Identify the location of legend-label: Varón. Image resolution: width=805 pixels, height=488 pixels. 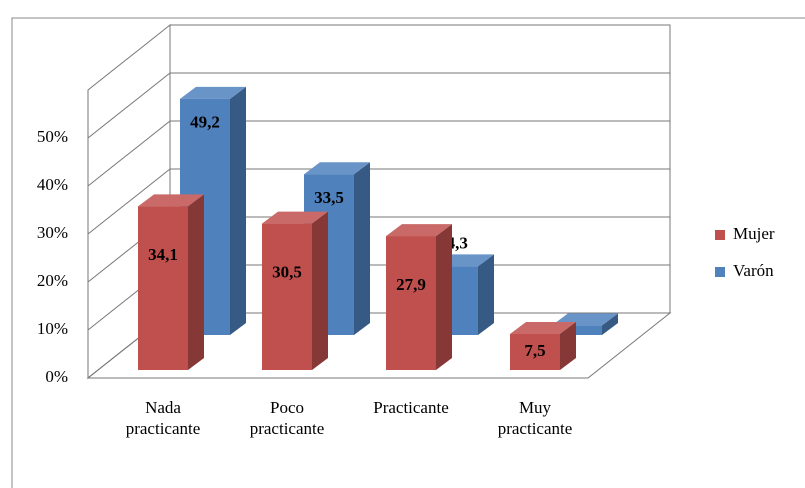
(753, 270).